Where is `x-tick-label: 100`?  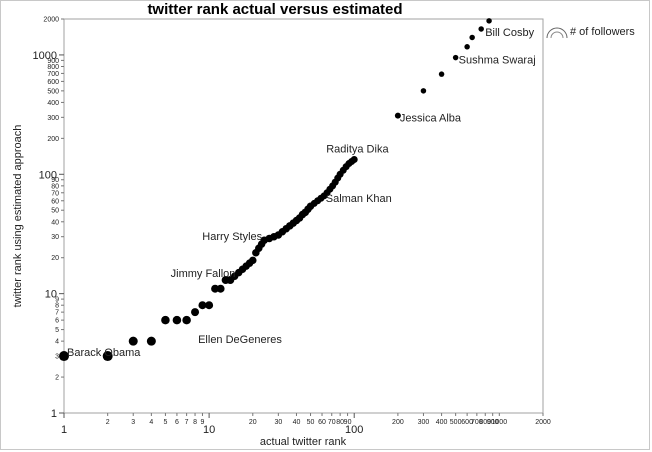 x-tick-label: 100 is located at coordinates (354, 430).